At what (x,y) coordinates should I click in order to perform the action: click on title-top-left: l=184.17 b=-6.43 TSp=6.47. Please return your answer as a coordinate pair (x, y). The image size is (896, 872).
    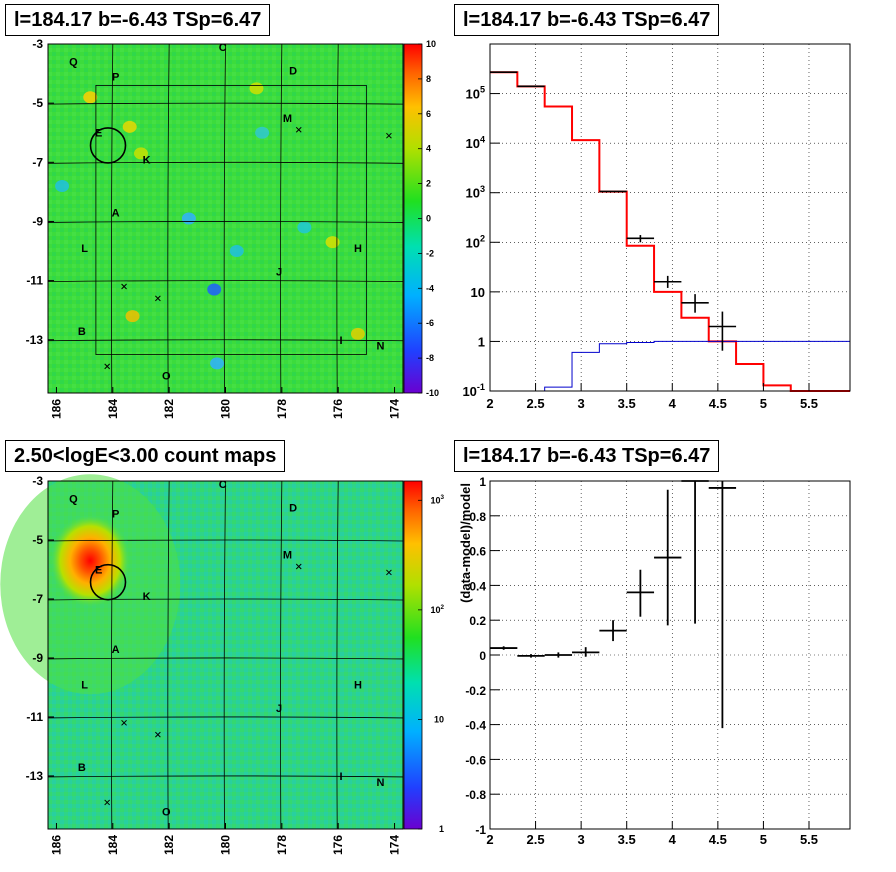
    Looking at the image, I should click on (138, 20).